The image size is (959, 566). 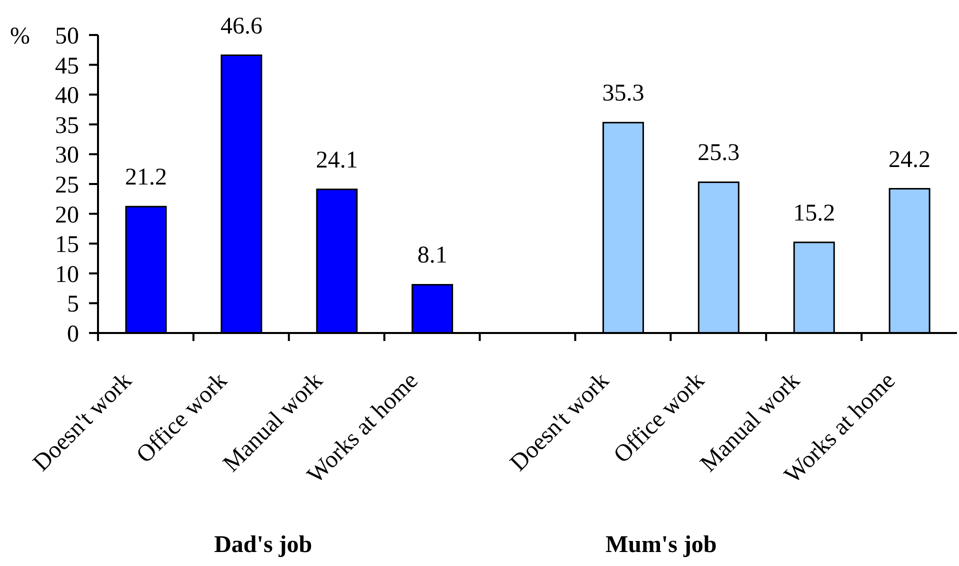 What do you see at coordinates (909, 159) in the screenshot?
I see `data-label: 24.2` at bounding box center [909, 159].